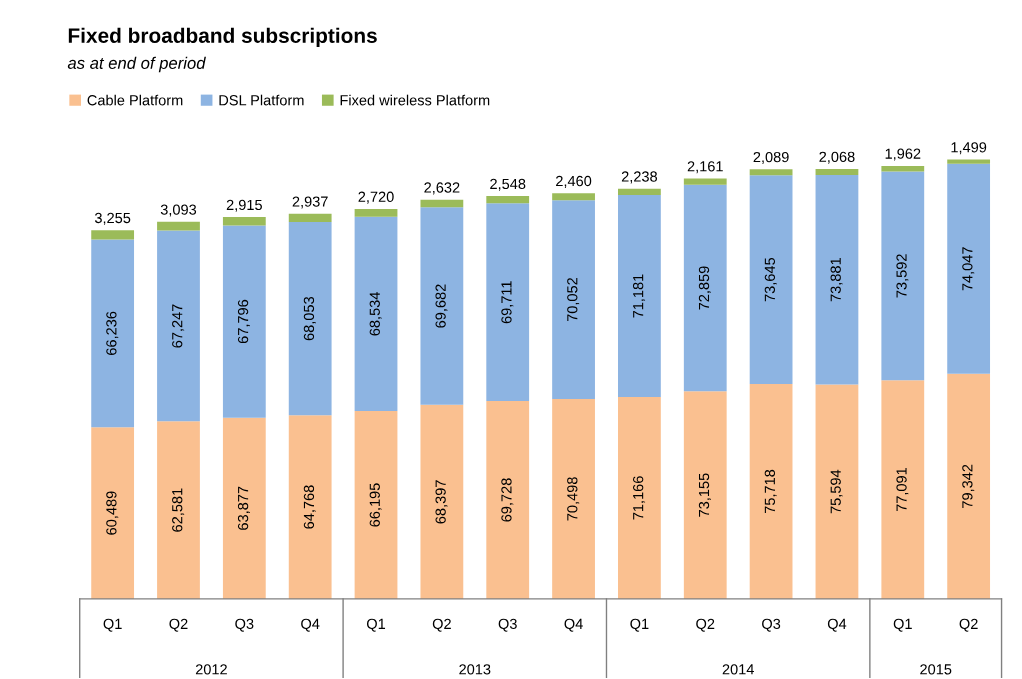 The image size is (1022, 679). I want to click on data-label: 2,720, so click(376, 197).